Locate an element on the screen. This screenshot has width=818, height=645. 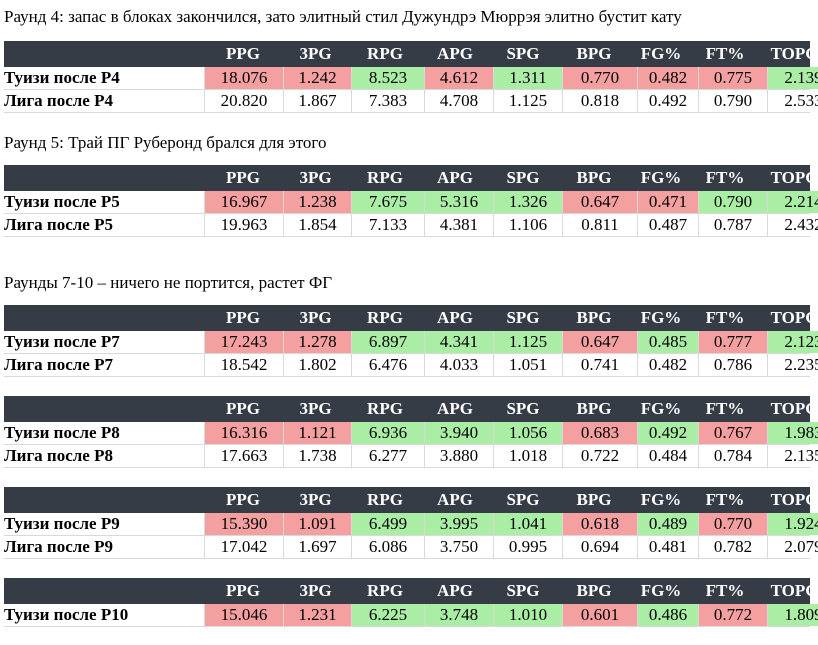
stat-cell: 0.767 is located at coordinates (732, 433).